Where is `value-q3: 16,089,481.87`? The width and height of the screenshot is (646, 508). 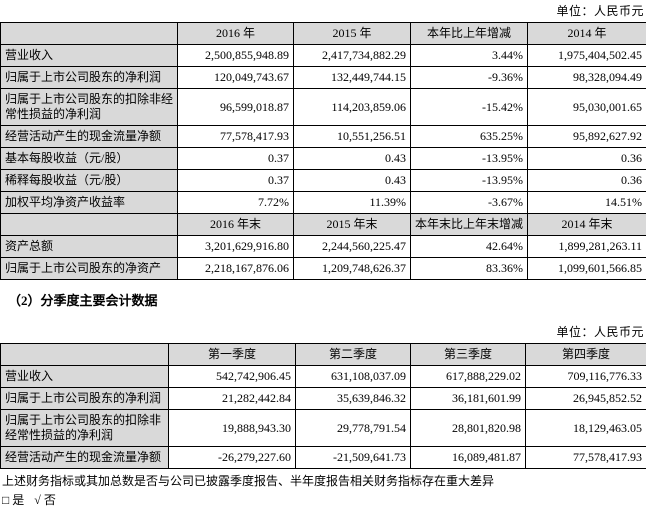
value-q3: 16,089,481.87 is located at coordinates (468, 458).